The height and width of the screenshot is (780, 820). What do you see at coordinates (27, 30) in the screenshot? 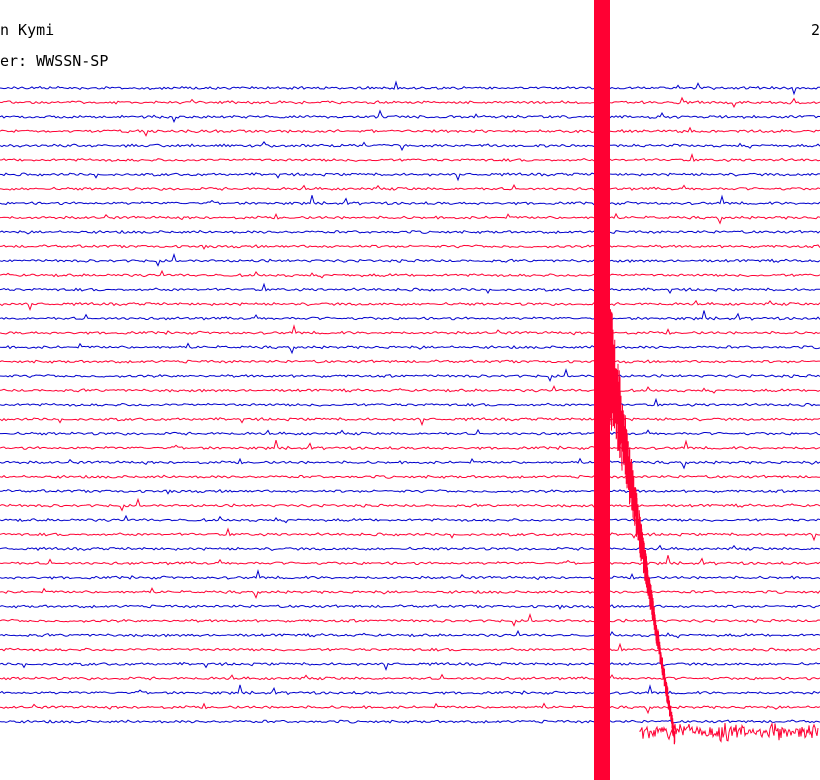
I see `station-label: n Kymi` at bounding box center [27, 30].